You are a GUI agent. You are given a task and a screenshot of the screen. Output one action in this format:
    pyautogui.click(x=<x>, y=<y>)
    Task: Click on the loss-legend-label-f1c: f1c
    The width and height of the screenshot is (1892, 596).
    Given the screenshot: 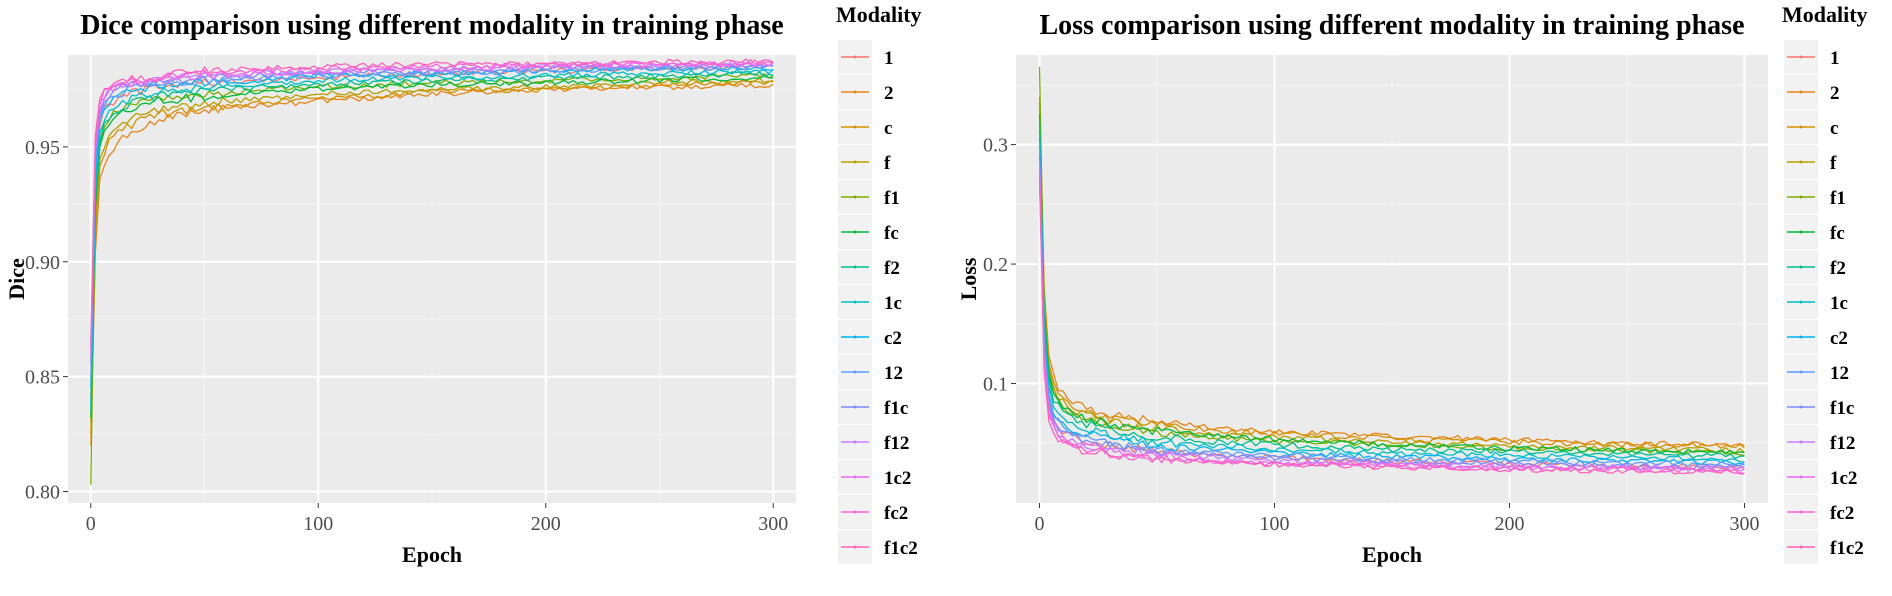 What is the action you would take?
    pyautogui.click(x=1842, y=408)
    